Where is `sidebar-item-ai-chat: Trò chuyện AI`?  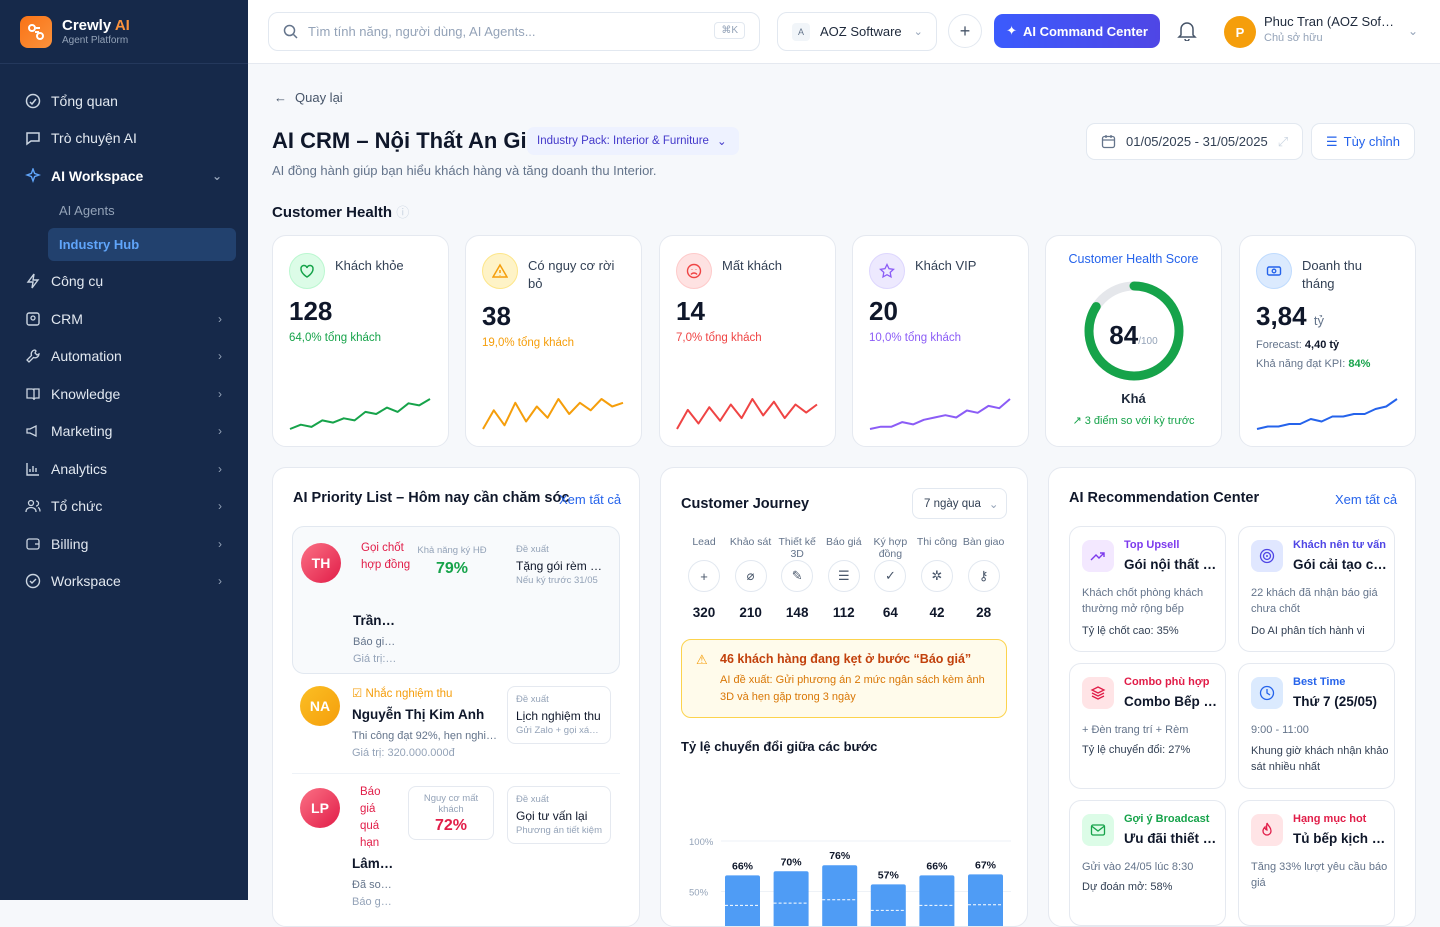 sidebar-item-ai-chat: Trò chuyện AI is located at coordinates (124, 139).